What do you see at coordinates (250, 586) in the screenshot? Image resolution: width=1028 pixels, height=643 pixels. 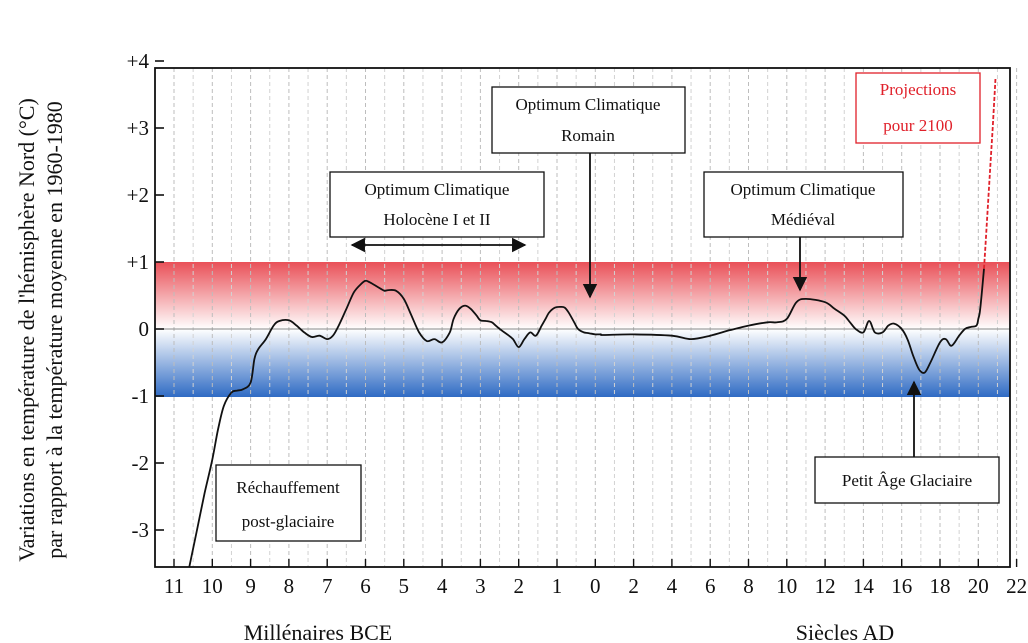 I see `x-tick-label: 9` at bounding box center [250, 586].